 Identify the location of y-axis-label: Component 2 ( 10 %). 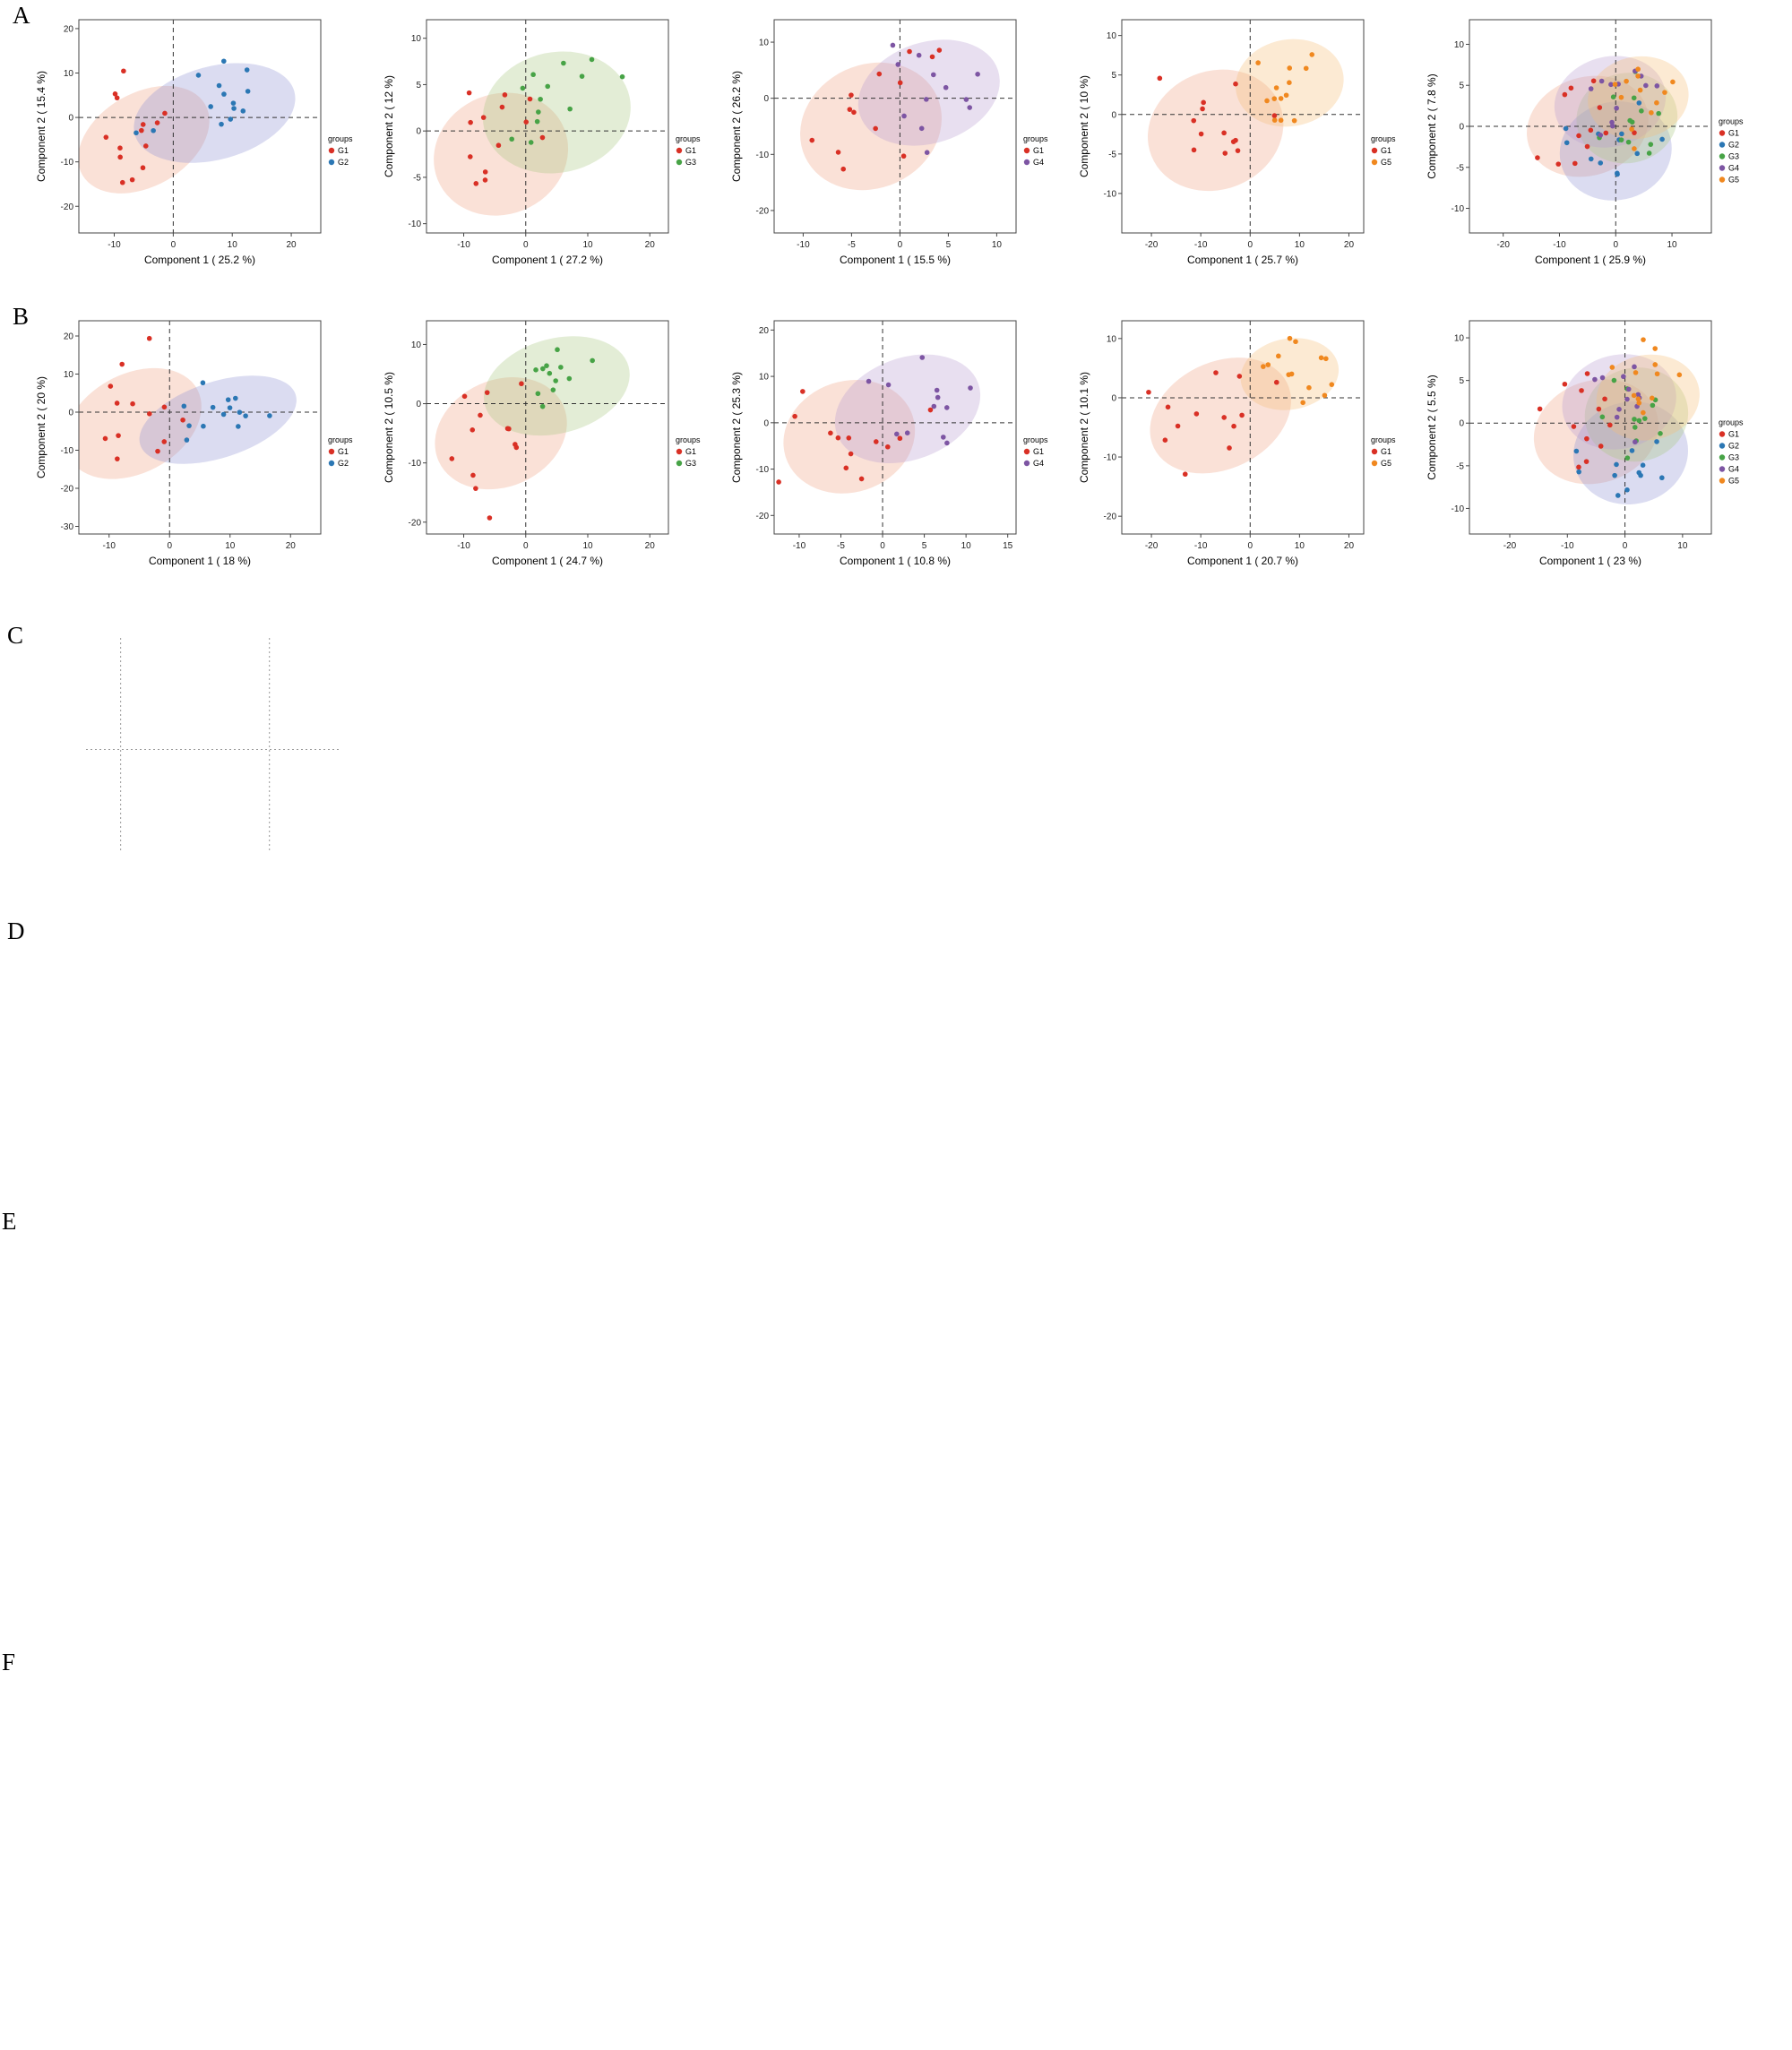
(1084, 126).